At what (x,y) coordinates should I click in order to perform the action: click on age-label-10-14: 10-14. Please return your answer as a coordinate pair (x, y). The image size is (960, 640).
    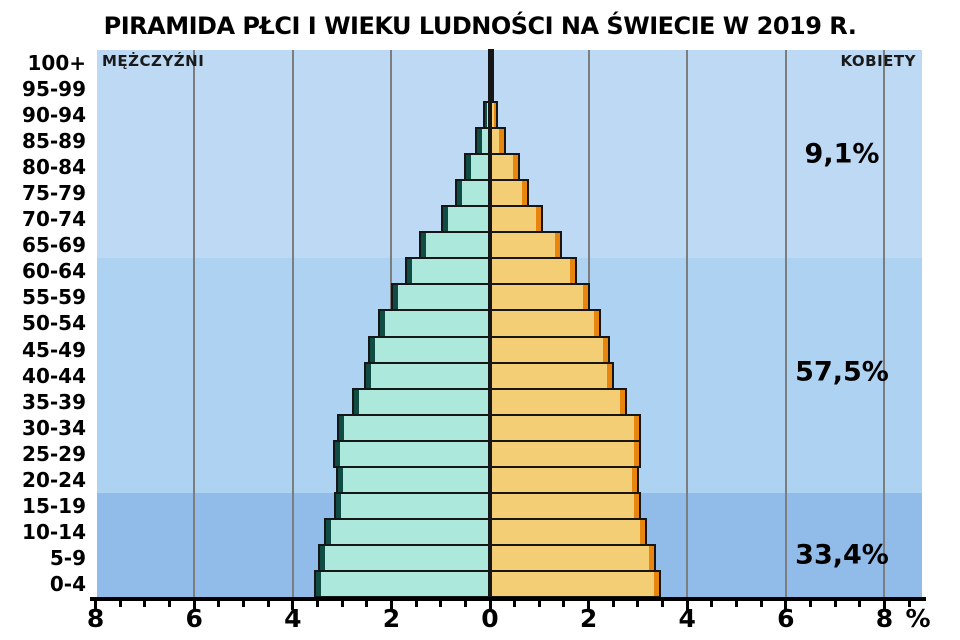
    Looking at the image, I should click on (54, 531).